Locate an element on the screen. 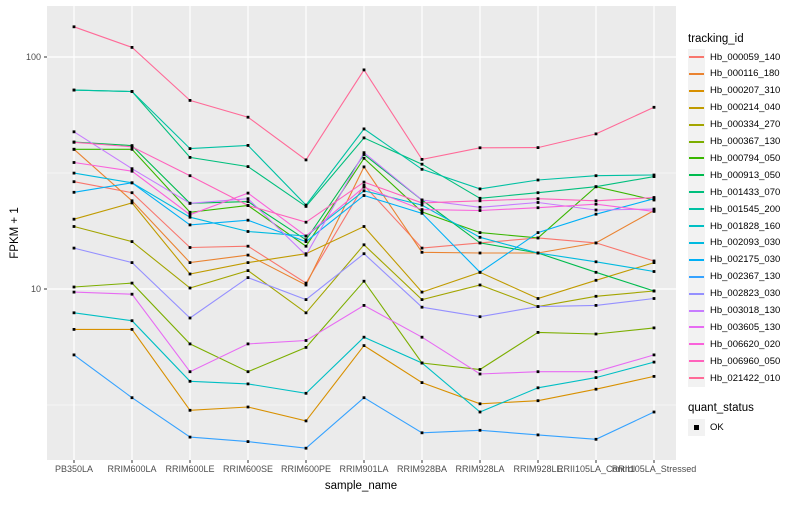 The width and height of the screenshot is (800, 505). legend-label: Hb_000913_050 is located at coordinates (745, 175).